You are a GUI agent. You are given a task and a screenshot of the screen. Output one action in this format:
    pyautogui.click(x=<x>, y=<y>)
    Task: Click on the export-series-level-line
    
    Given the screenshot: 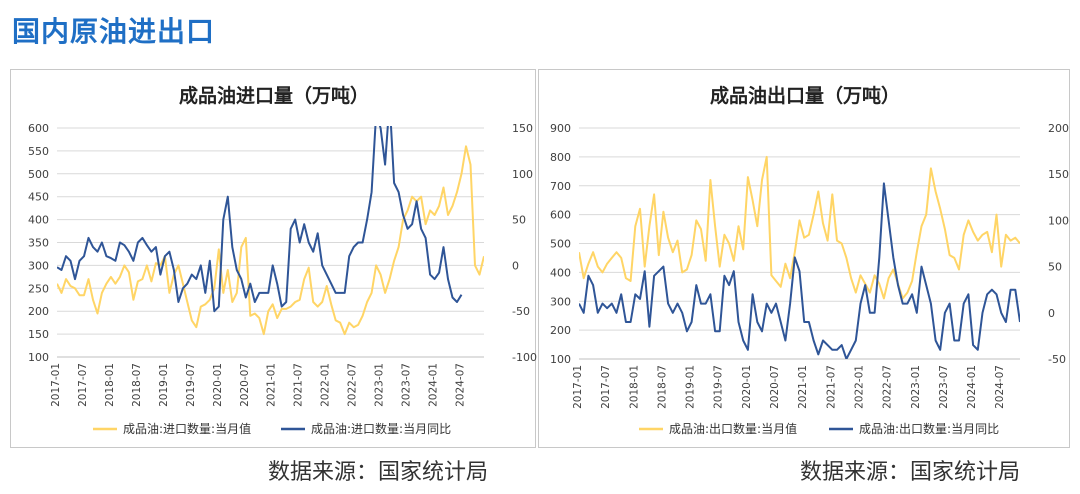 What is the action you would take?
    pyautogui.click(x=799, y=227)
    